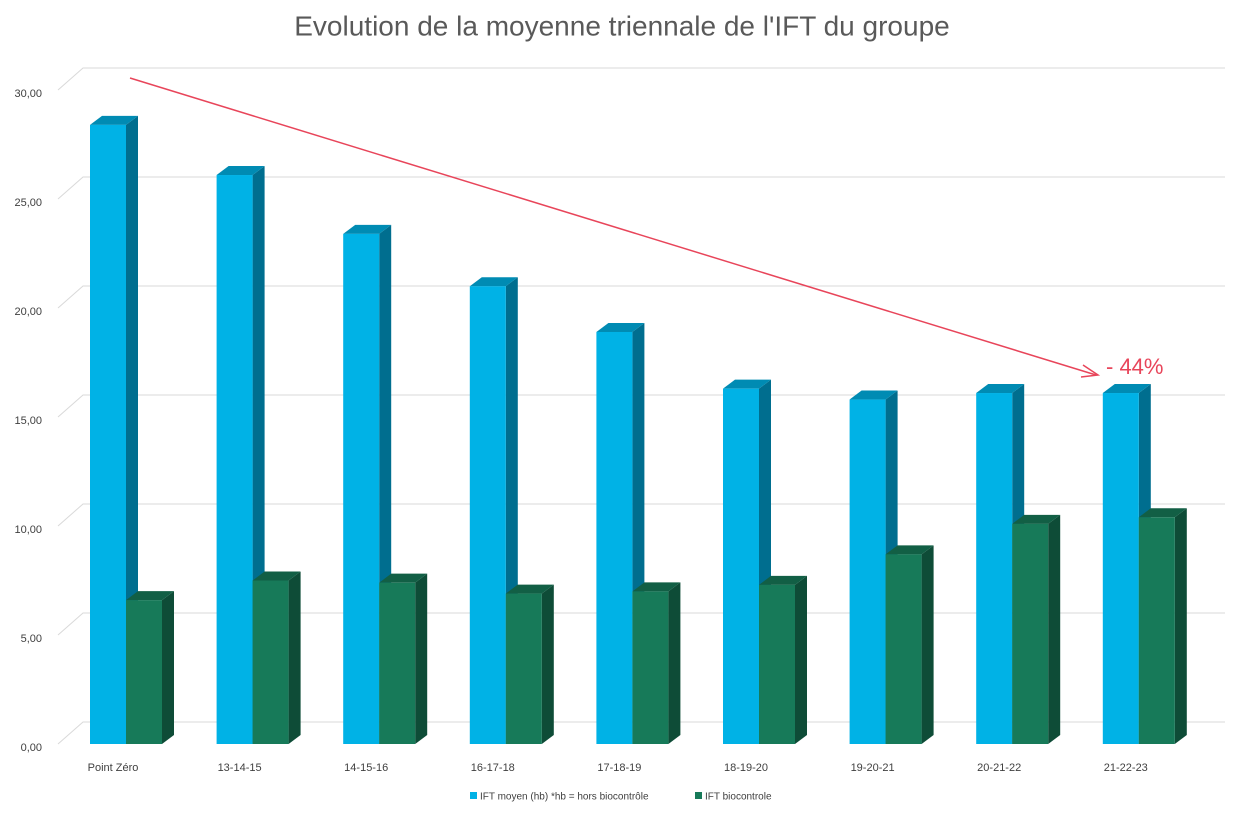 The height and width of the screenshot is (819, 1249). I want to click on x-tick-label: 20-21-22, so click(999, 768).